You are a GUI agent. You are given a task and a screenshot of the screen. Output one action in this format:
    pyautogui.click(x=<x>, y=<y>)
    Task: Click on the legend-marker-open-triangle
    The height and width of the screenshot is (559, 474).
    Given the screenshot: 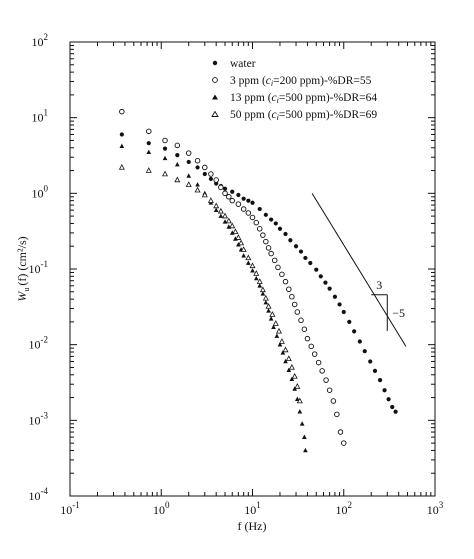 What is the action you would take?
    pyautogui.click(x=215, y=113)
    